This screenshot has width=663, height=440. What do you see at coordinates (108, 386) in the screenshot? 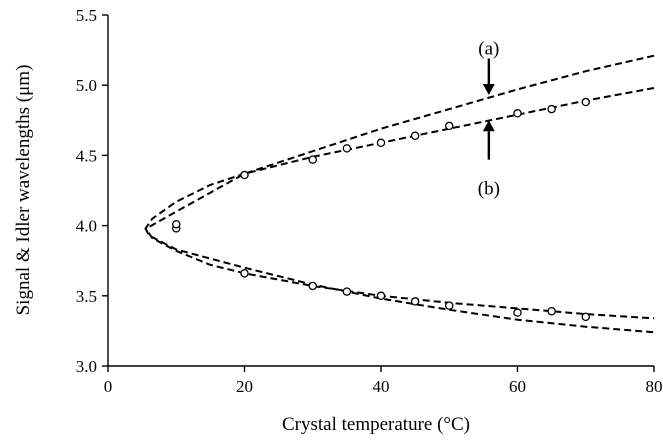
I see `x-tick-label: 0` at bounding box center [108, 386].